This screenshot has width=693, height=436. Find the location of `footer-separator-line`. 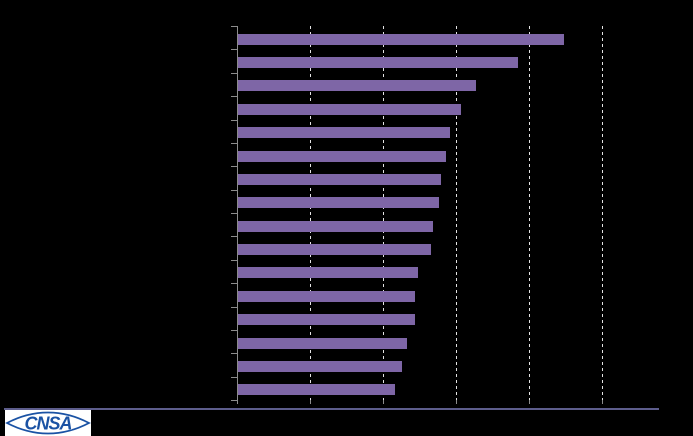

footer-separator-line is located at coordinates (331, 409).